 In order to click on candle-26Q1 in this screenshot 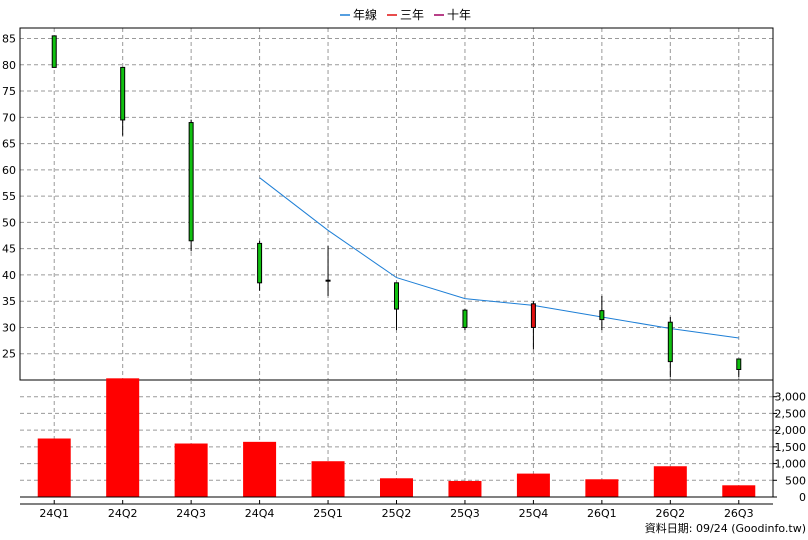, I will do `click(602, 313)`.